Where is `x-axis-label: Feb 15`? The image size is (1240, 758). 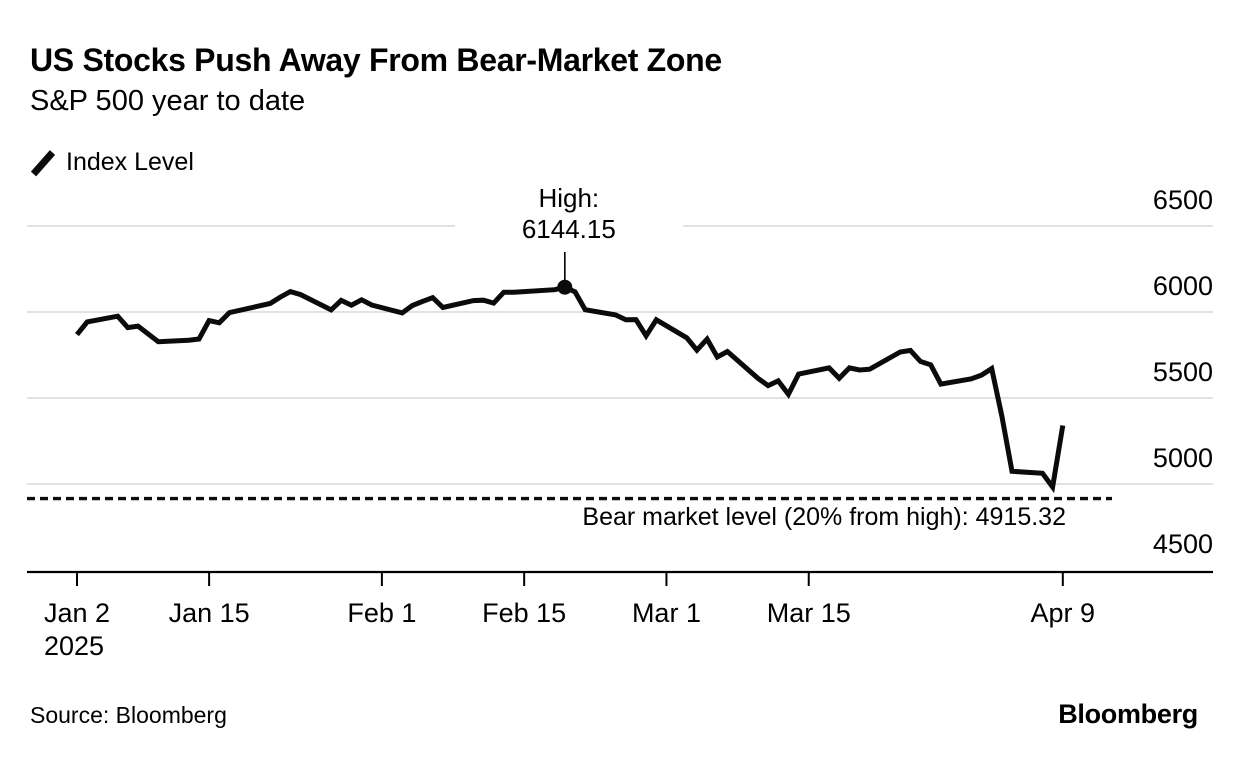 x-axis-label: Feb 15 is located at coordinates (524, 613).